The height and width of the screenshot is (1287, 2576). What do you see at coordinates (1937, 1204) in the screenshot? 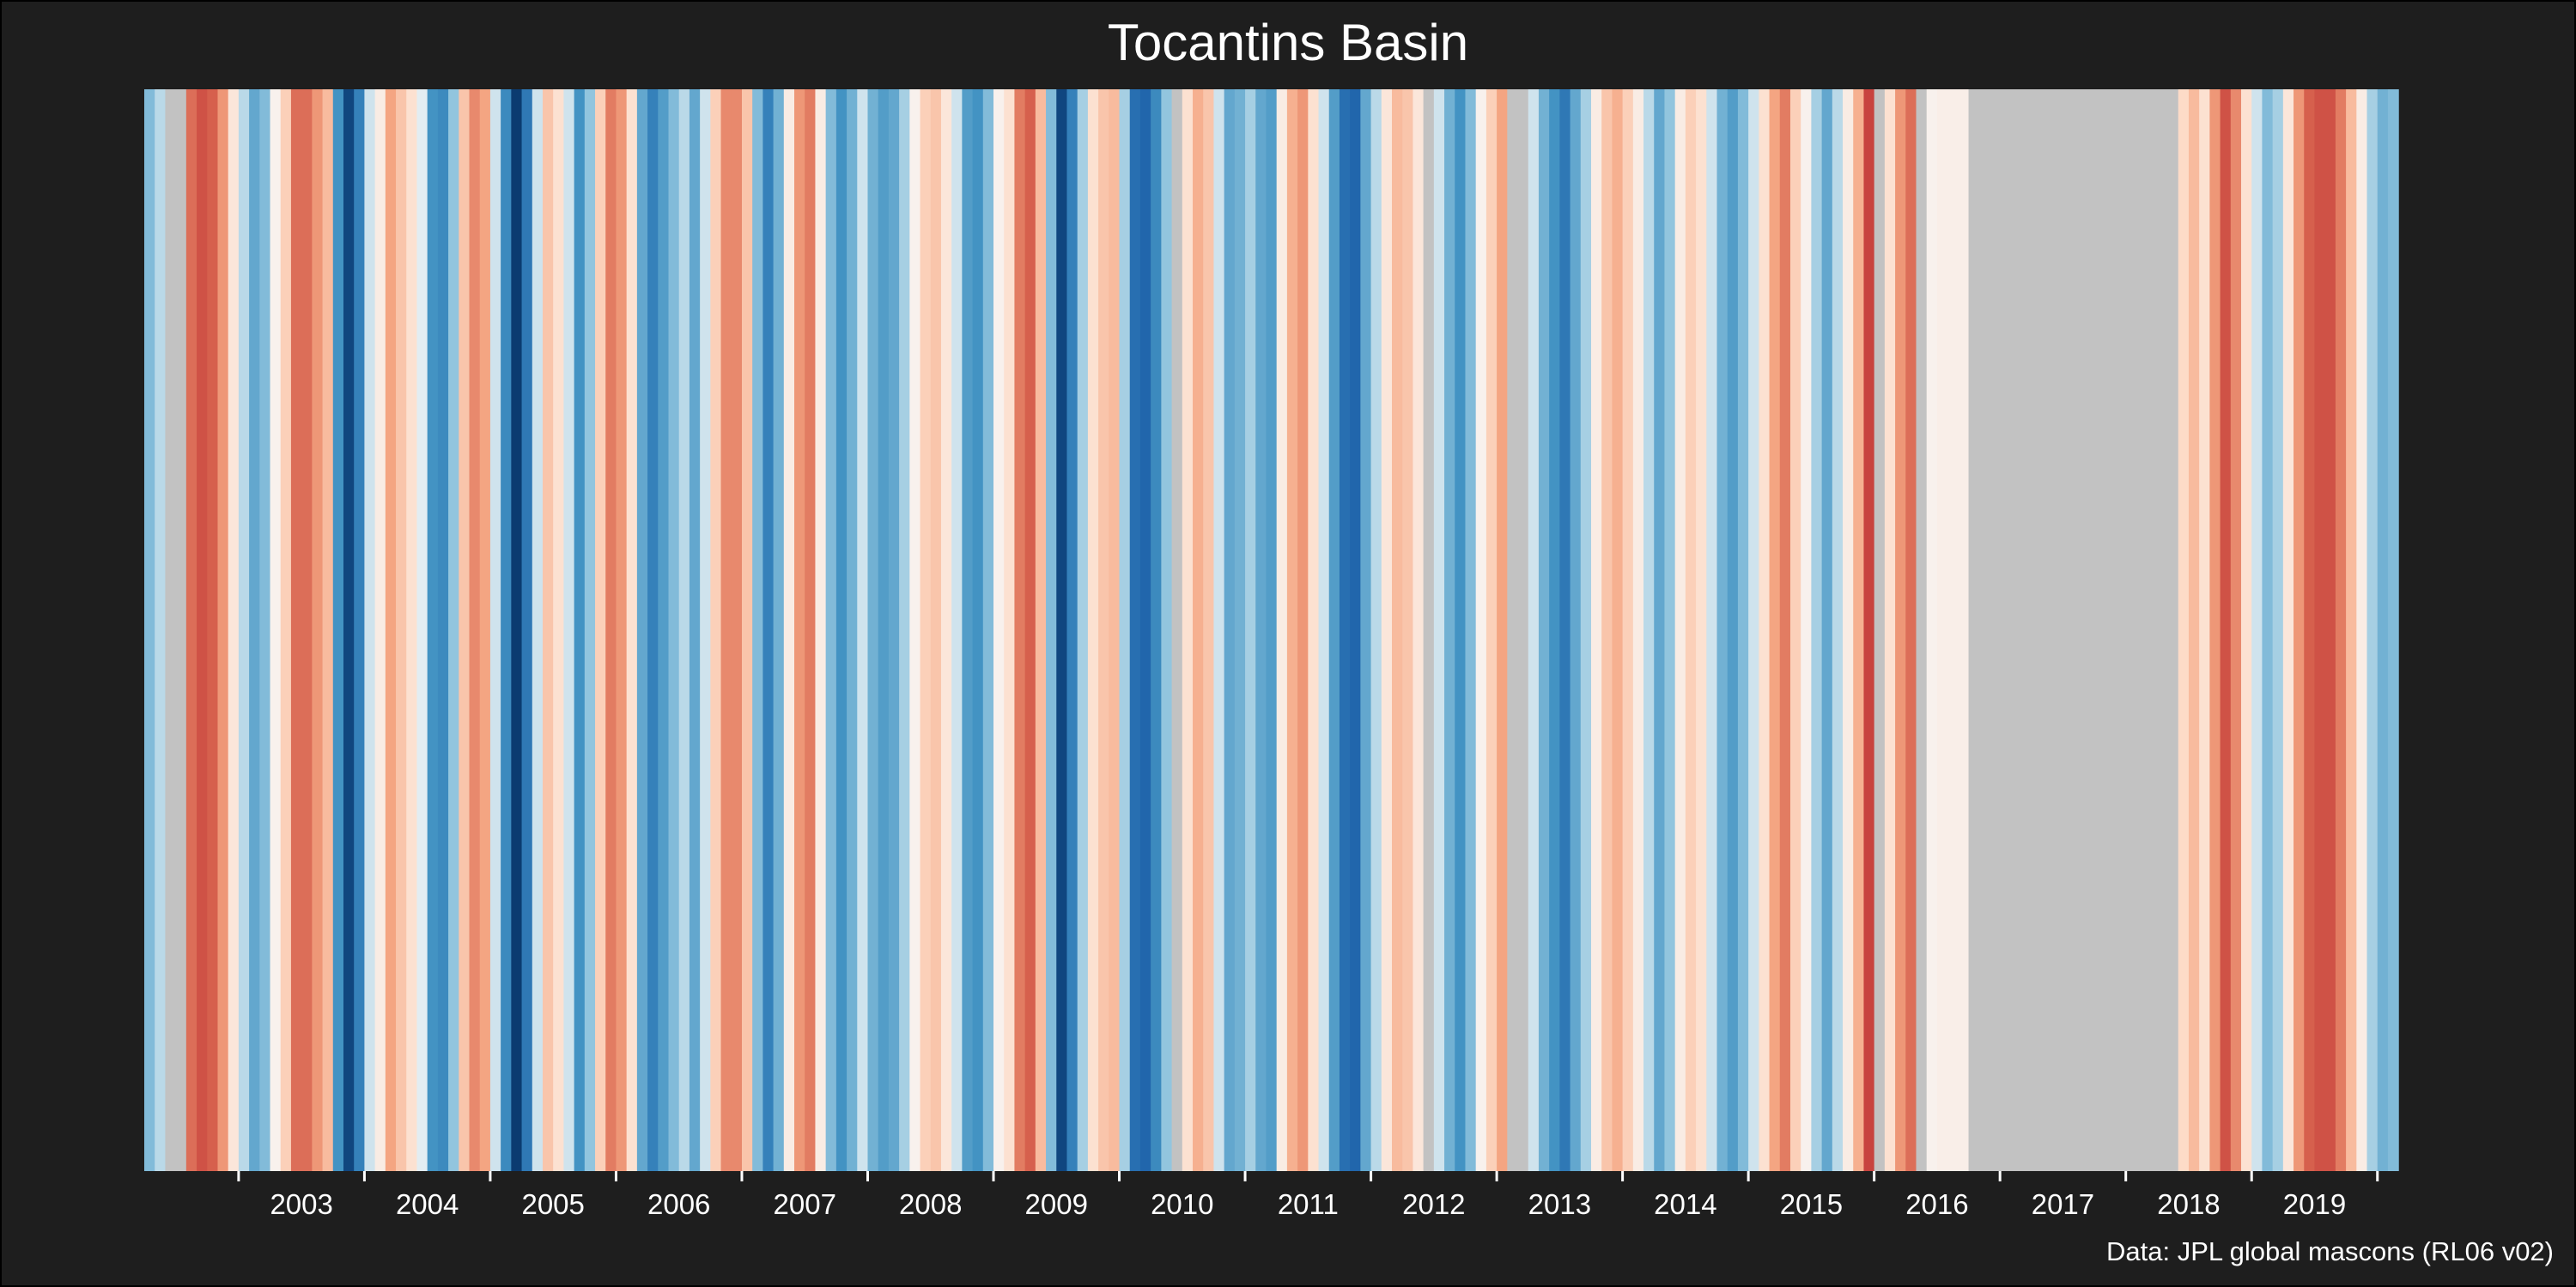
I see `x-tick-label-2016: 2016` at bounding box center [1937, 1204].